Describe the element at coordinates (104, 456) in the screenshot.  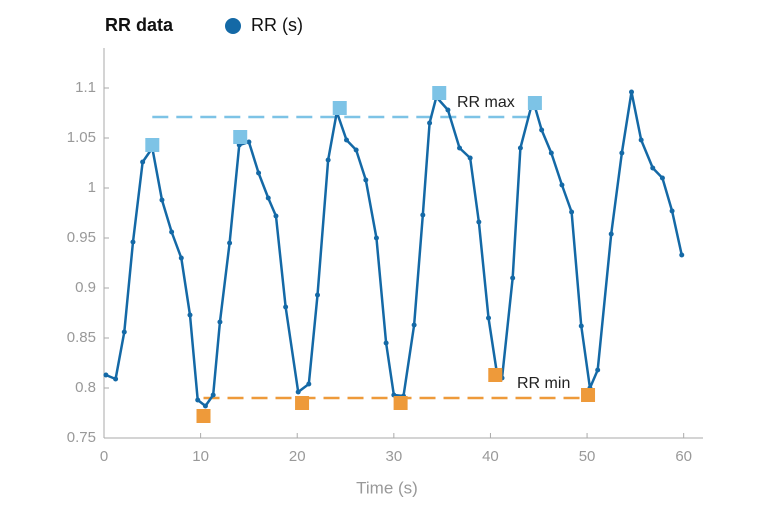
I see `x-tick-label: 0` at that location.